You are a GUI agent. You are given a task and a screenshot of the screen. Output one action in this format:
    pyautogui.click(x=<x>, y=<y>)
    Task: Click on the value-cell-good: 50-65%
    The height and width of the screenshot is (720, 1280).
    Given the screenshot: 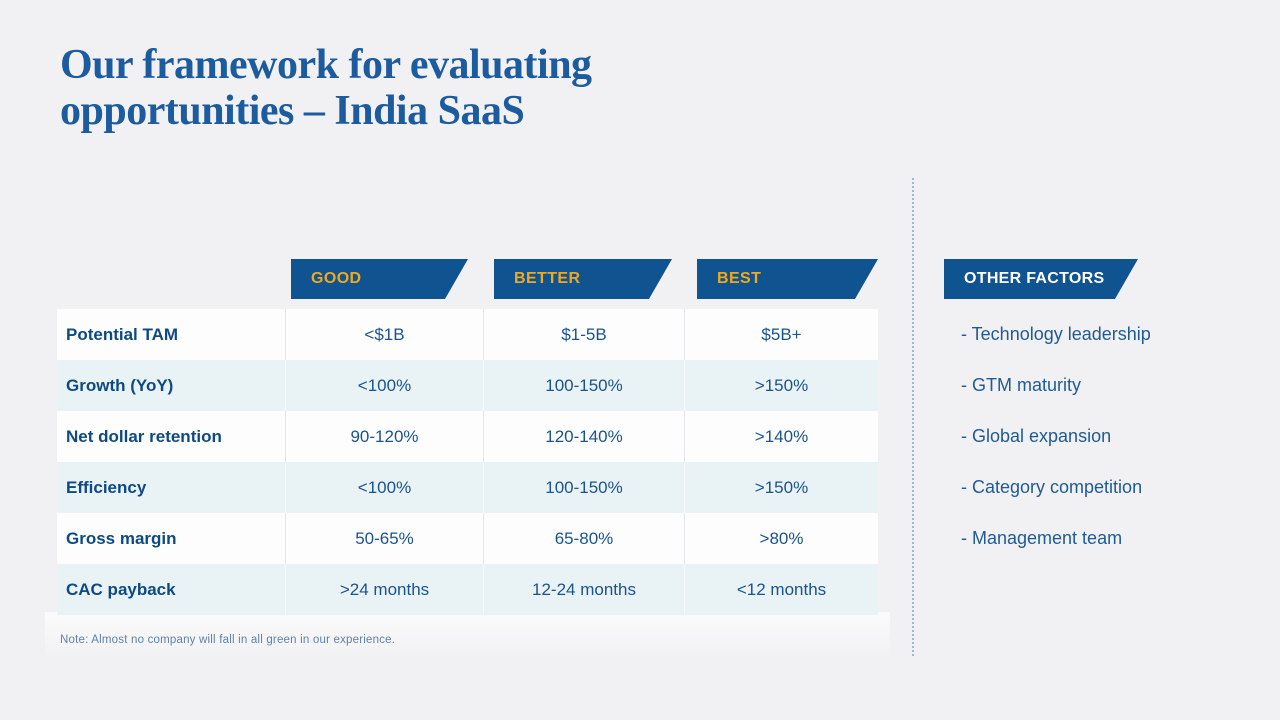 What is the action you would take?
    pyautogui.click(x=384, y=538)
    